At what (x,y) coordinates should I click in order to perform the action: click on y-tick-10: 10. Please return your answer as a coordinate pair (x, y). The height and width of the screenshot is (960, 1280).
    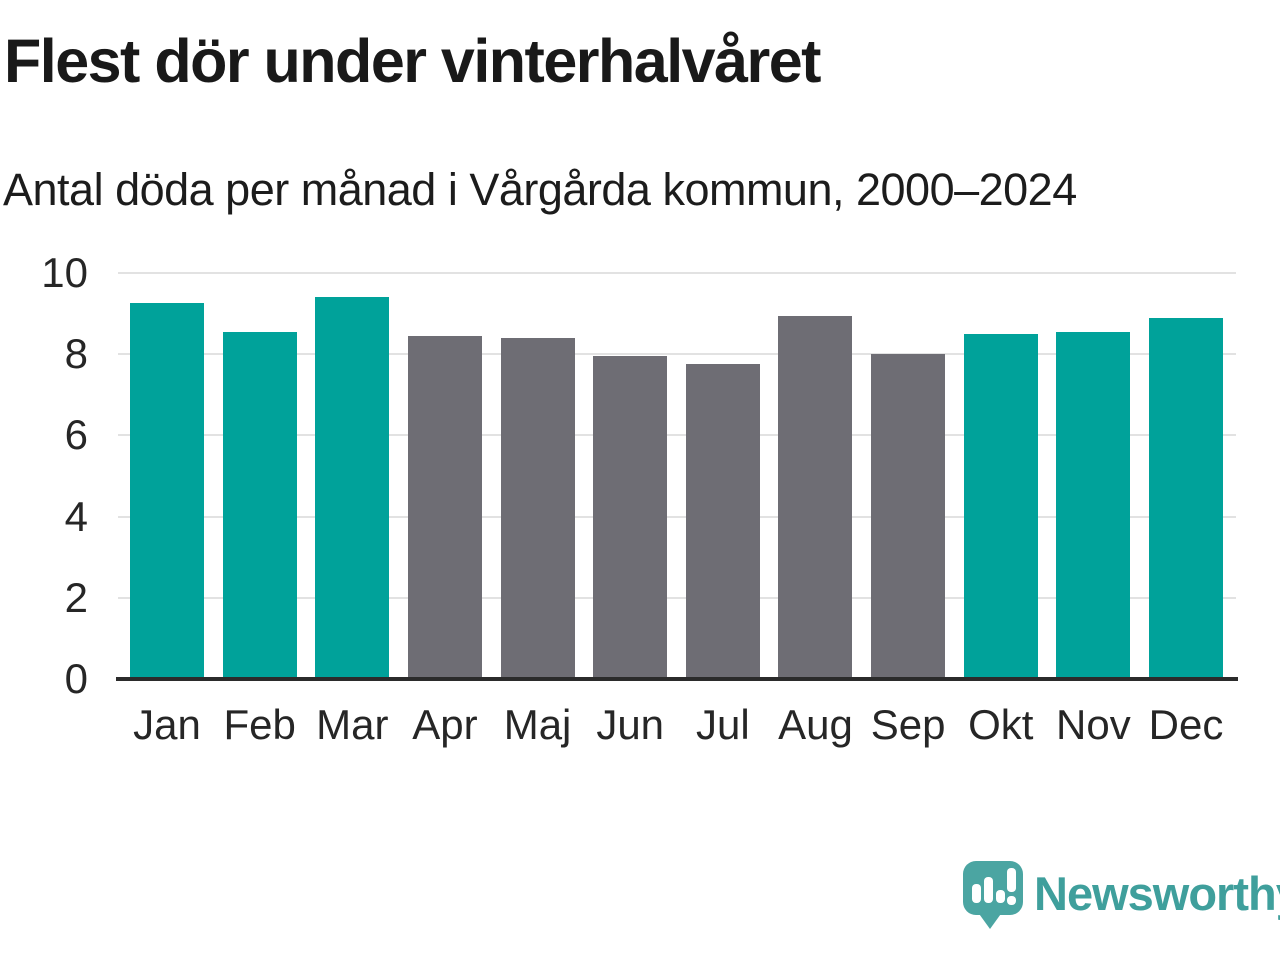
    Looking at the image, I should click on (64, 272).